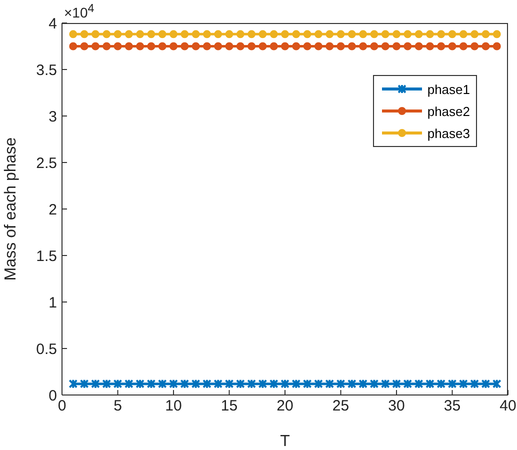  Describe the element at coordinates (448, 133) in the screenshot. I see `legend-label: phase3` at that location.